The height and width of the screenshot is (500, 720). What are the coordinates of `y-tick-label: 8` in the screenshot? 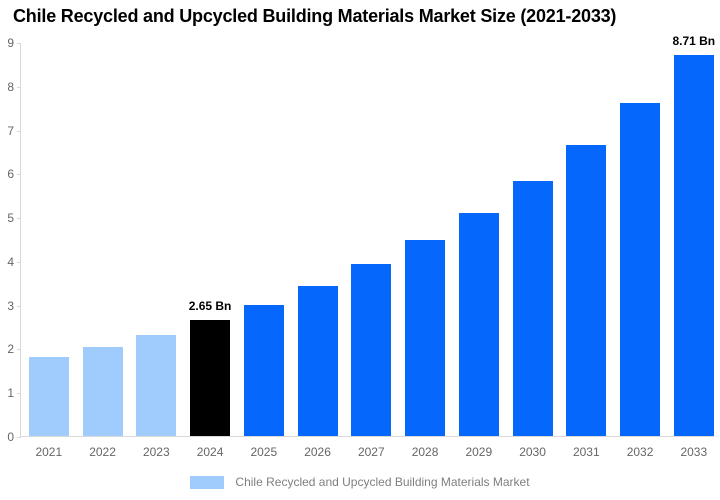 It's located at (10, 86).